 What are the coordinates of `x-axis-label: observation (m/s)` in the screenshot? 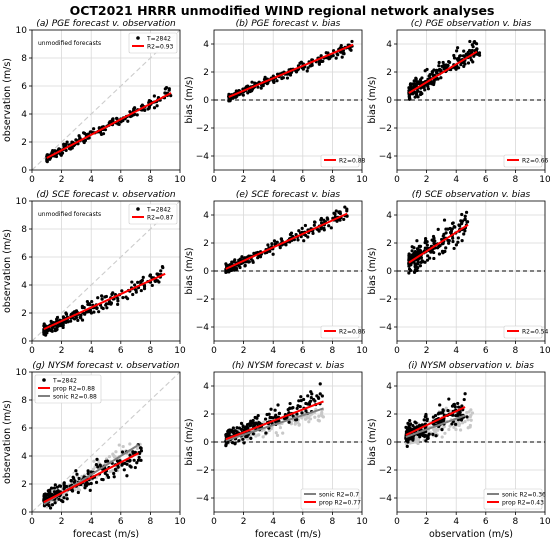 It's located at (471, 533).